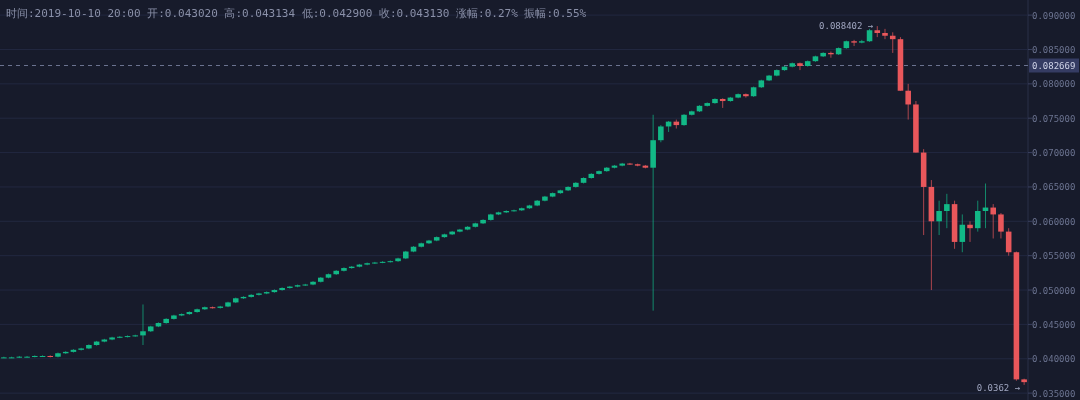 This screenshot has height=400, width=1080. I want to click on y-tick-label: 0.075000, so click(1054, 118).